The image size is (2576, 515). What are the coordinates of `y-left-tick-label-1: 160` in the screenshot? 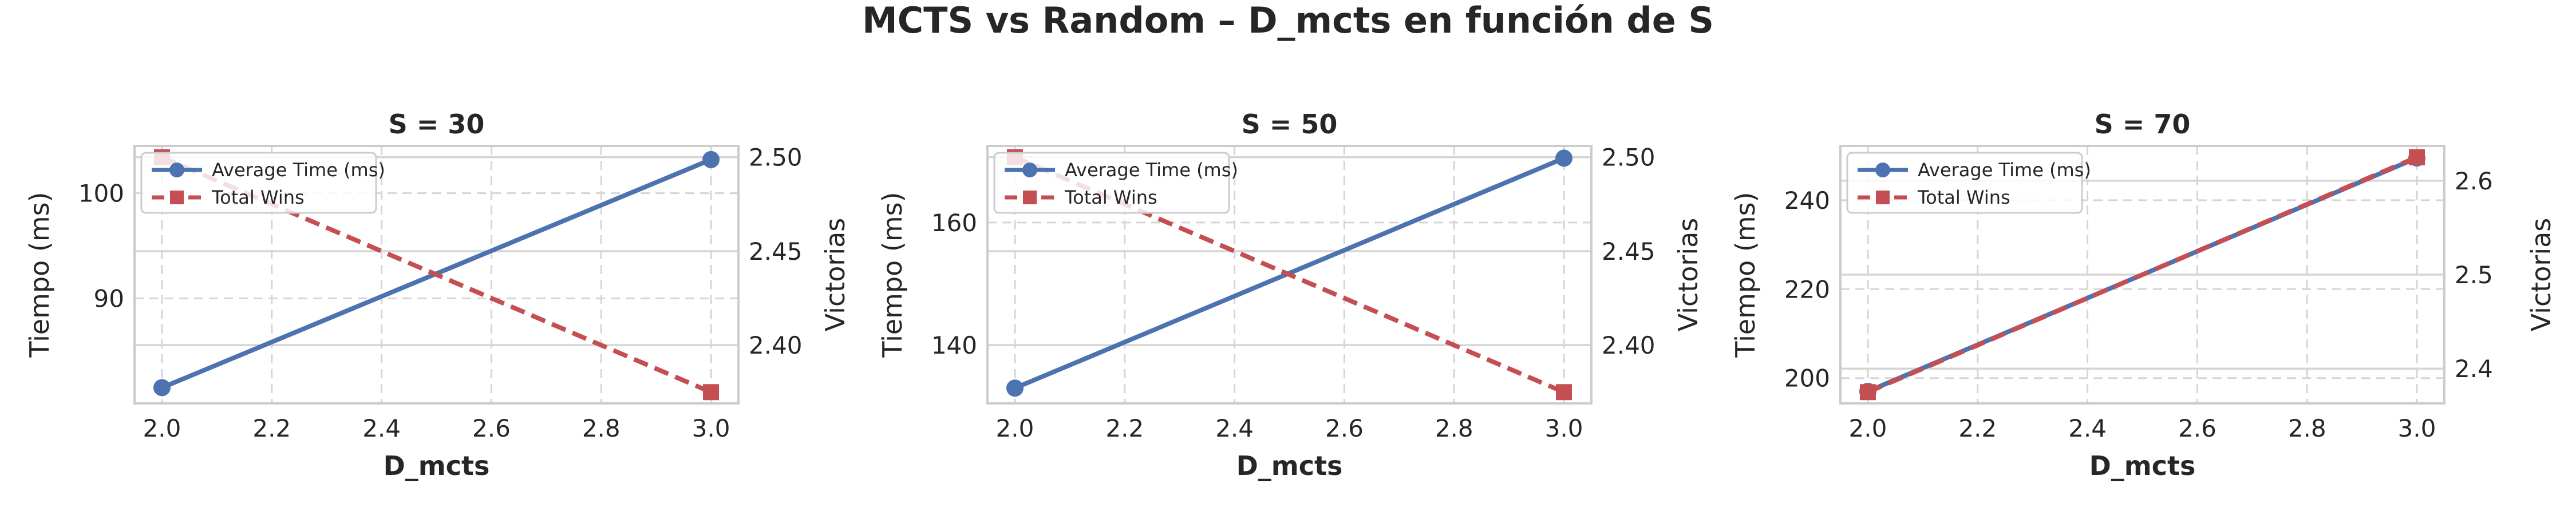 It's located at (954, 223).